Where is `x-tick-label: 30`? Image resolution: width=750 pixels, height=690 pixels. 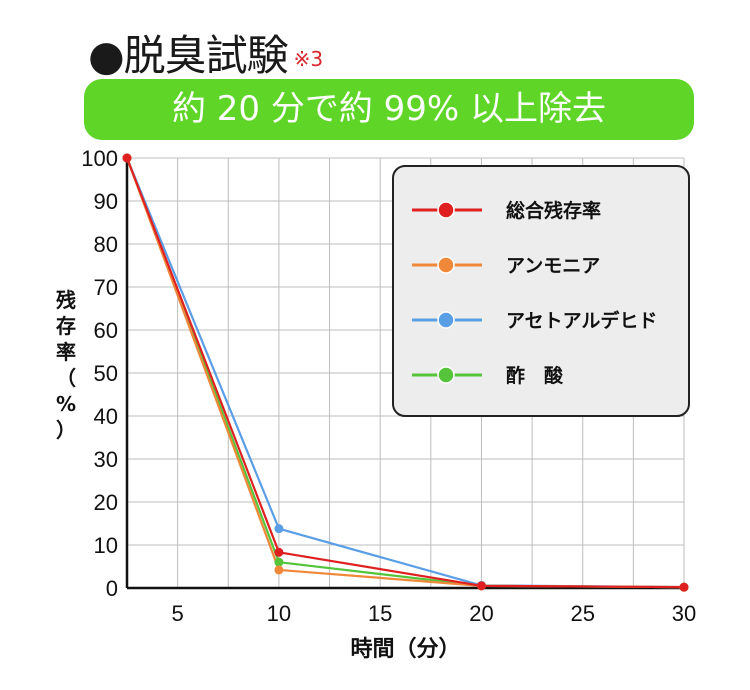 x-tick-label: 30 is located at coordinates (684, 613).